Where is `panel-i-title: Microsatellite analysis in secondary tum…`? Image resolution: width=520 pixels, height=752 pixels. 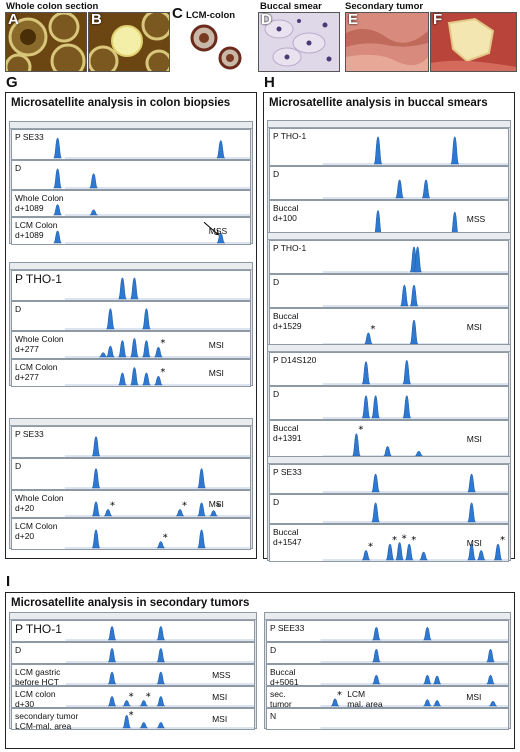 panel-i-title: Microsatellite analysis in secondary tum… is located at coordinates (130, 603).